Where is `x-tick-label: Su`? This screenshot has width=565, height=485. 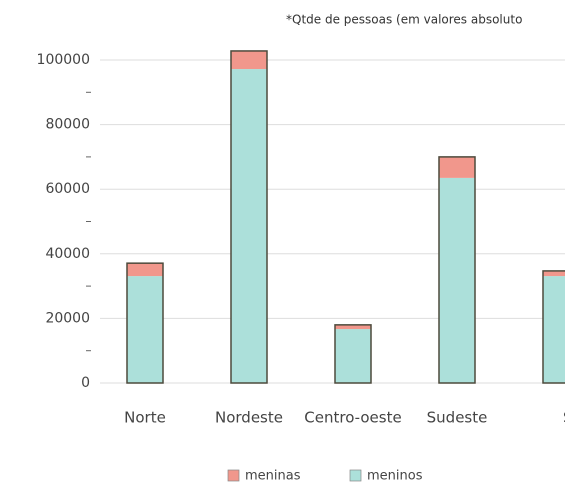
x-tick-label: Su is located at coordinates (564, 418).